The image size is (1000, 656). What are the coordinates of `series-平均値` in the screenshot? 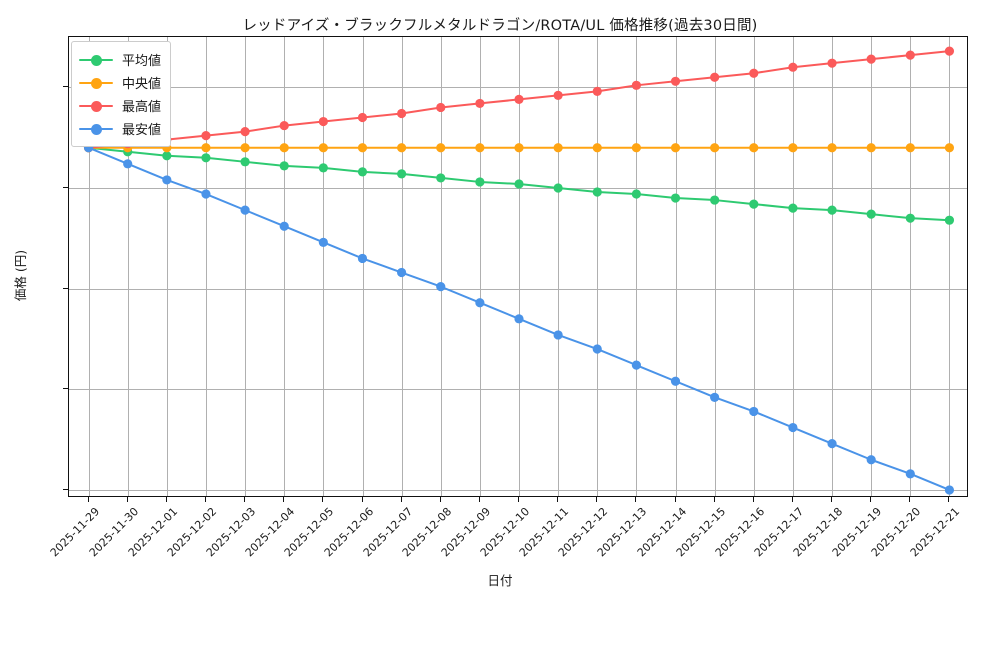 It's located at (519, 184).